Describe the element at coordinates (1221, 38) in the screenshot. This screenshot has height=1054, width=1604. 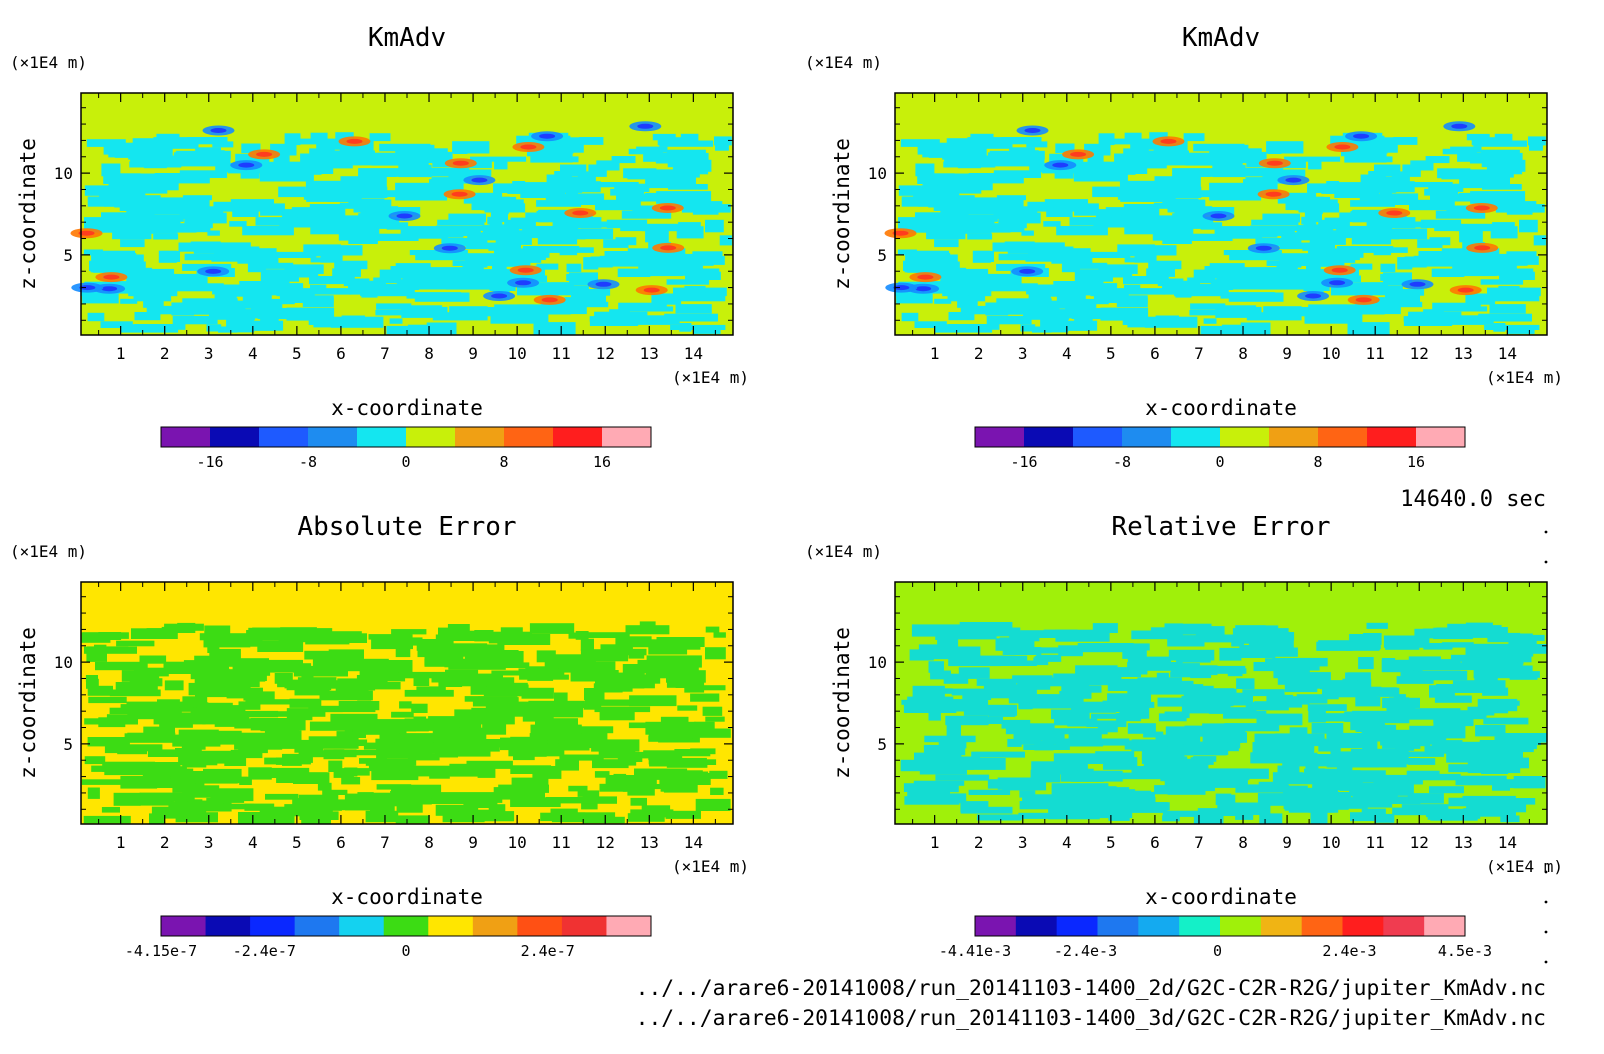
I see `chart-title: KmAdv` at that location.